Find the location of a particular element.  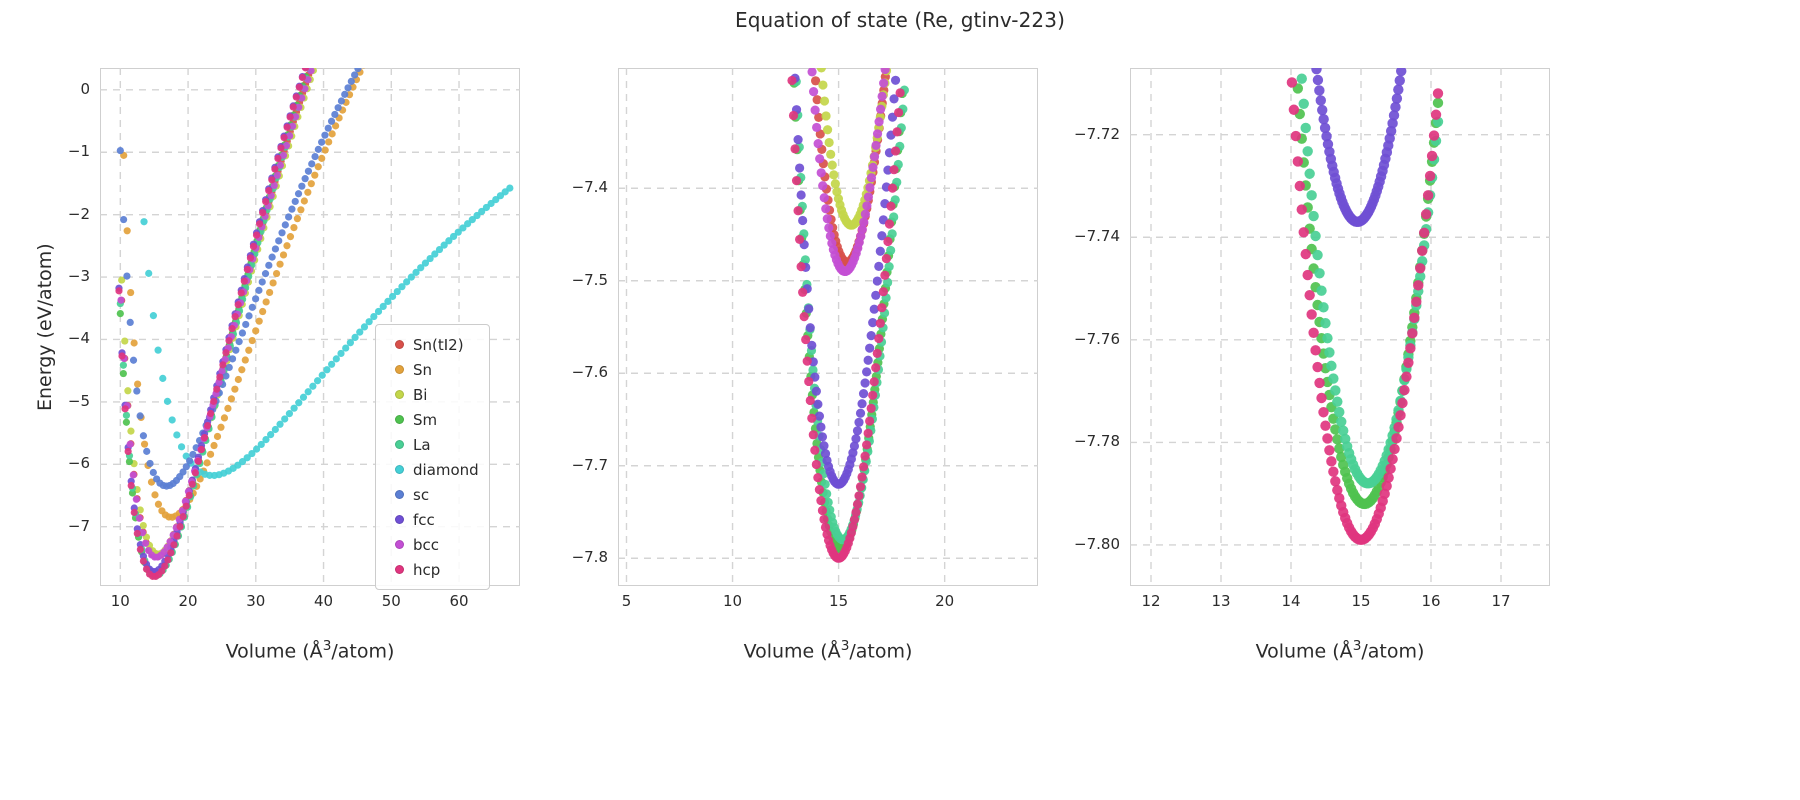

panel-left-x-axis-label: Volume (Å3/atom) is located at coordinates (310, 650).